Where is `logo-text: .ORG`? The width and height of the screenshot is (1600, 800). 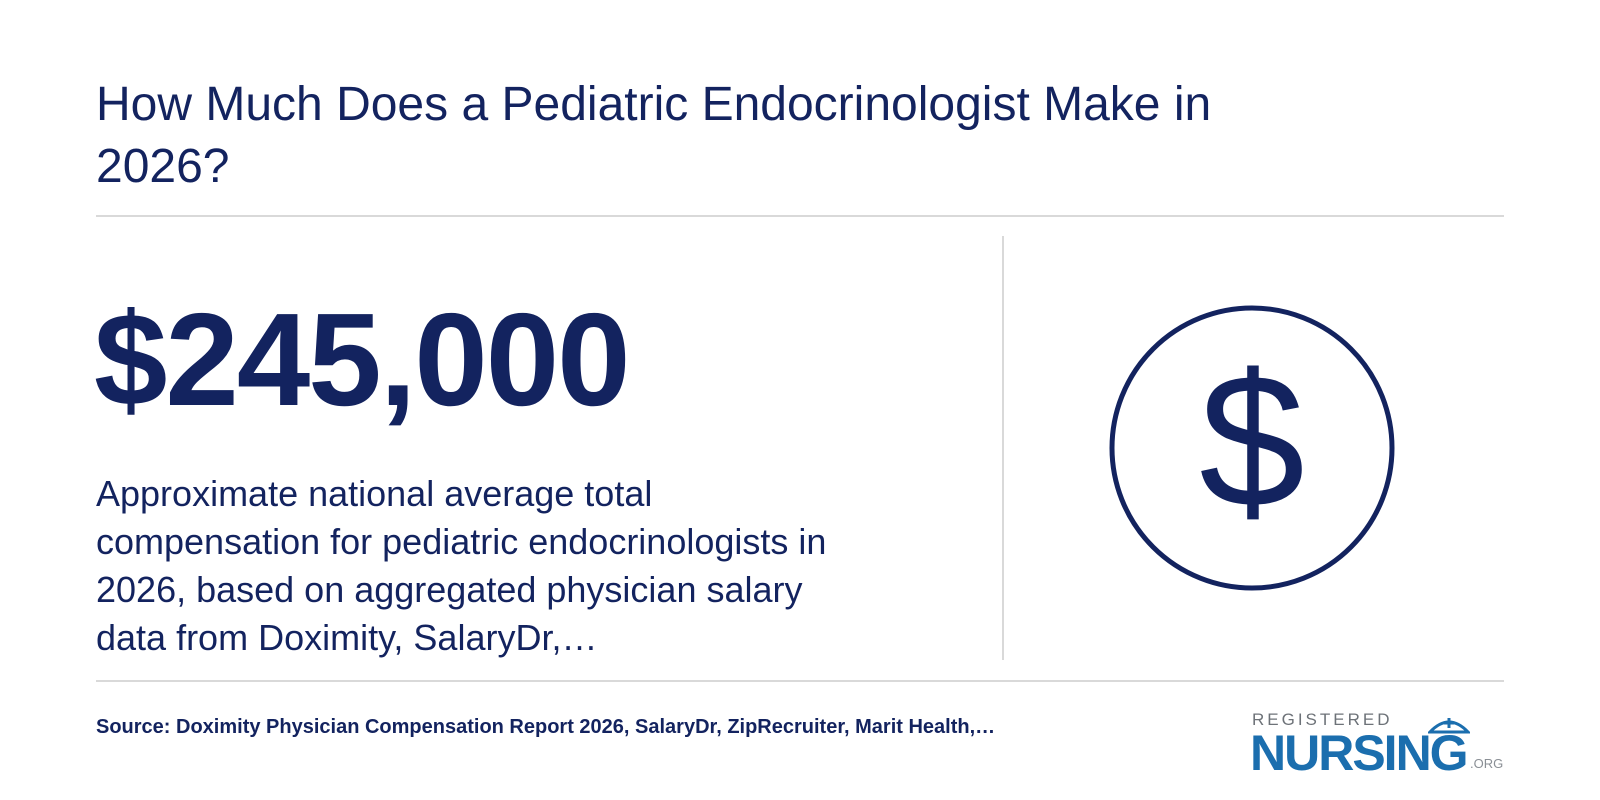
logo-text: .ORG is located at coordinates (1487, 763).